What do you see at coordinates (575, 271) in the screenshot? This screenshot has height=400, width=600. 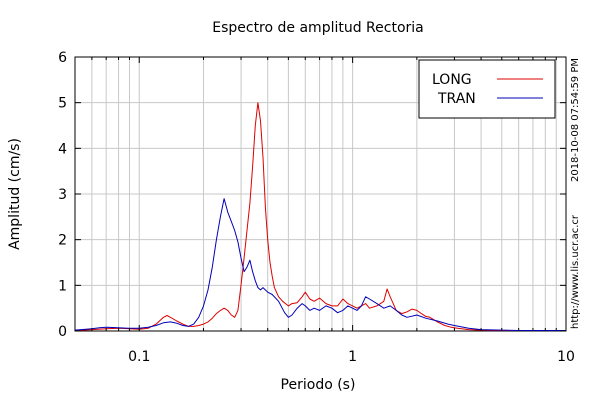 I see `source-url-label: http://www.lis.ucr.ac.cr` at bounding box center [575, 271].